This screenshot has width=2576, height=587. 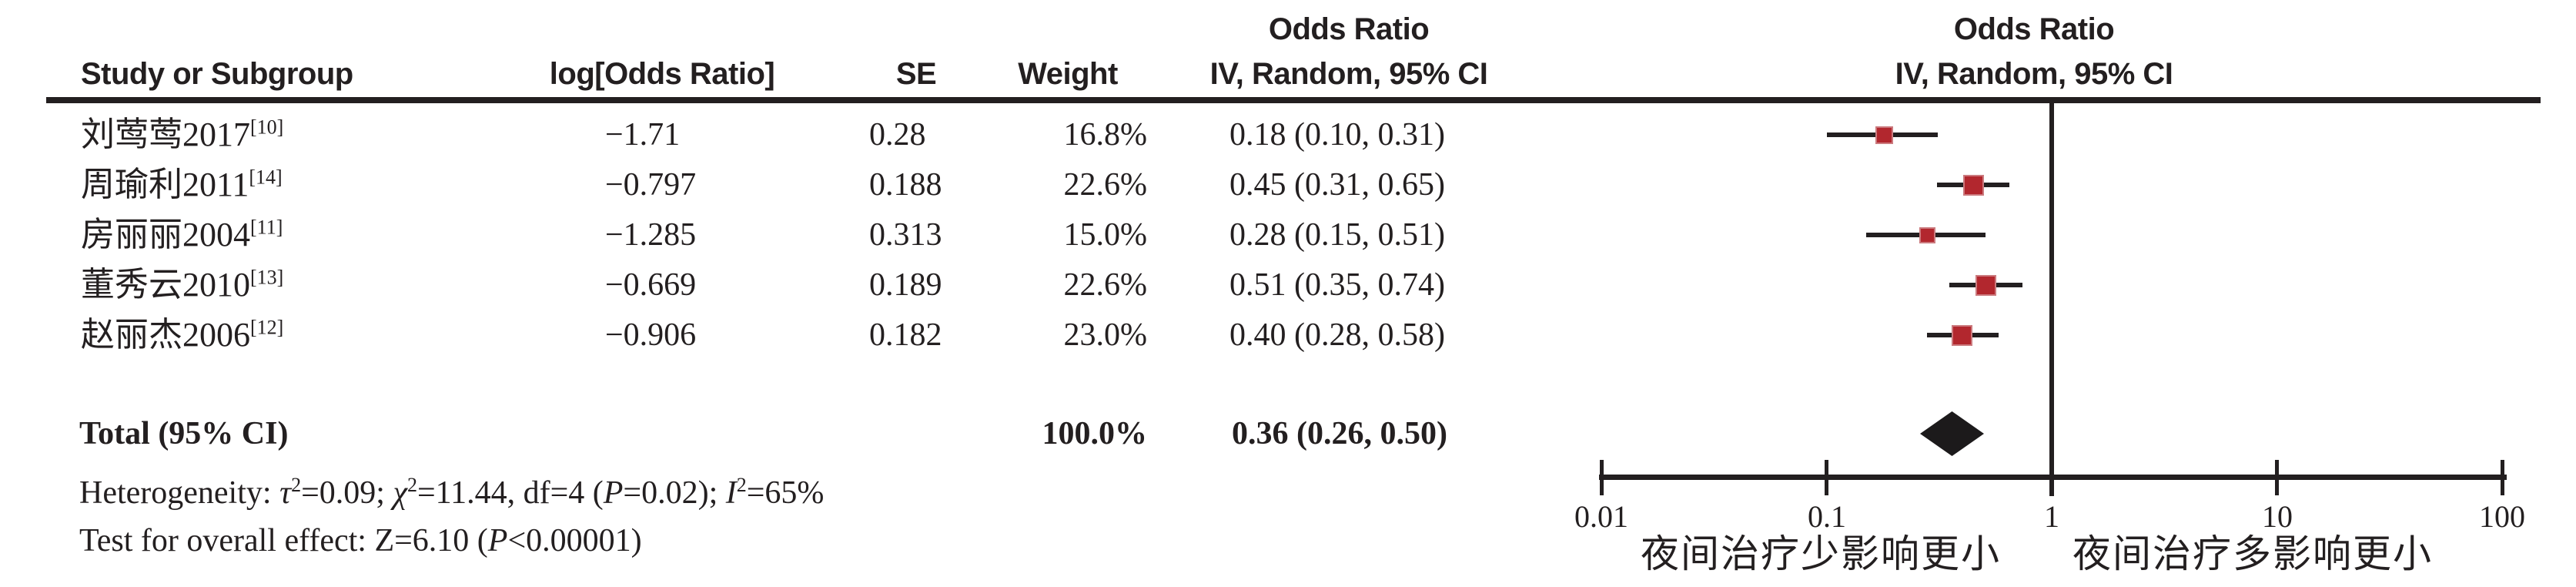 I want to click on plot-header-odds-ratio-line2: IV, Random, 95% CI, so click(x=2034, y=74).